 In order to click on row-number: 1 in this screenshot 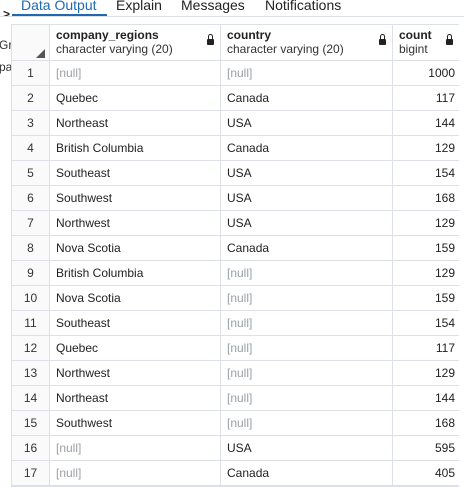, I will do `click(31, 73)`.